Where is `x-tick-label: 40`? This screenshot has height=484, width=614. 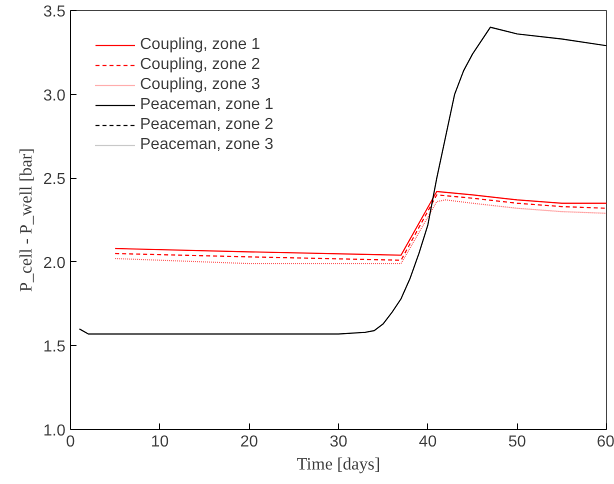 x-tick-label: 40 is located at coordinates (427, 442).